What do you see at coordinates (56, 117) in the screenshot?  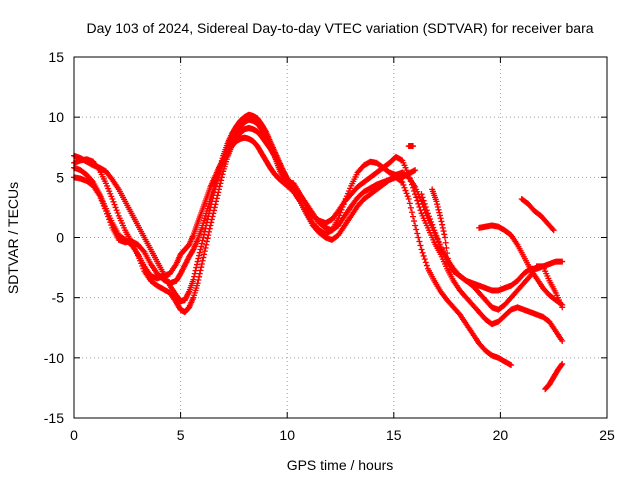 I see `y-tick-label: 10` at bounding box center [56, 117].